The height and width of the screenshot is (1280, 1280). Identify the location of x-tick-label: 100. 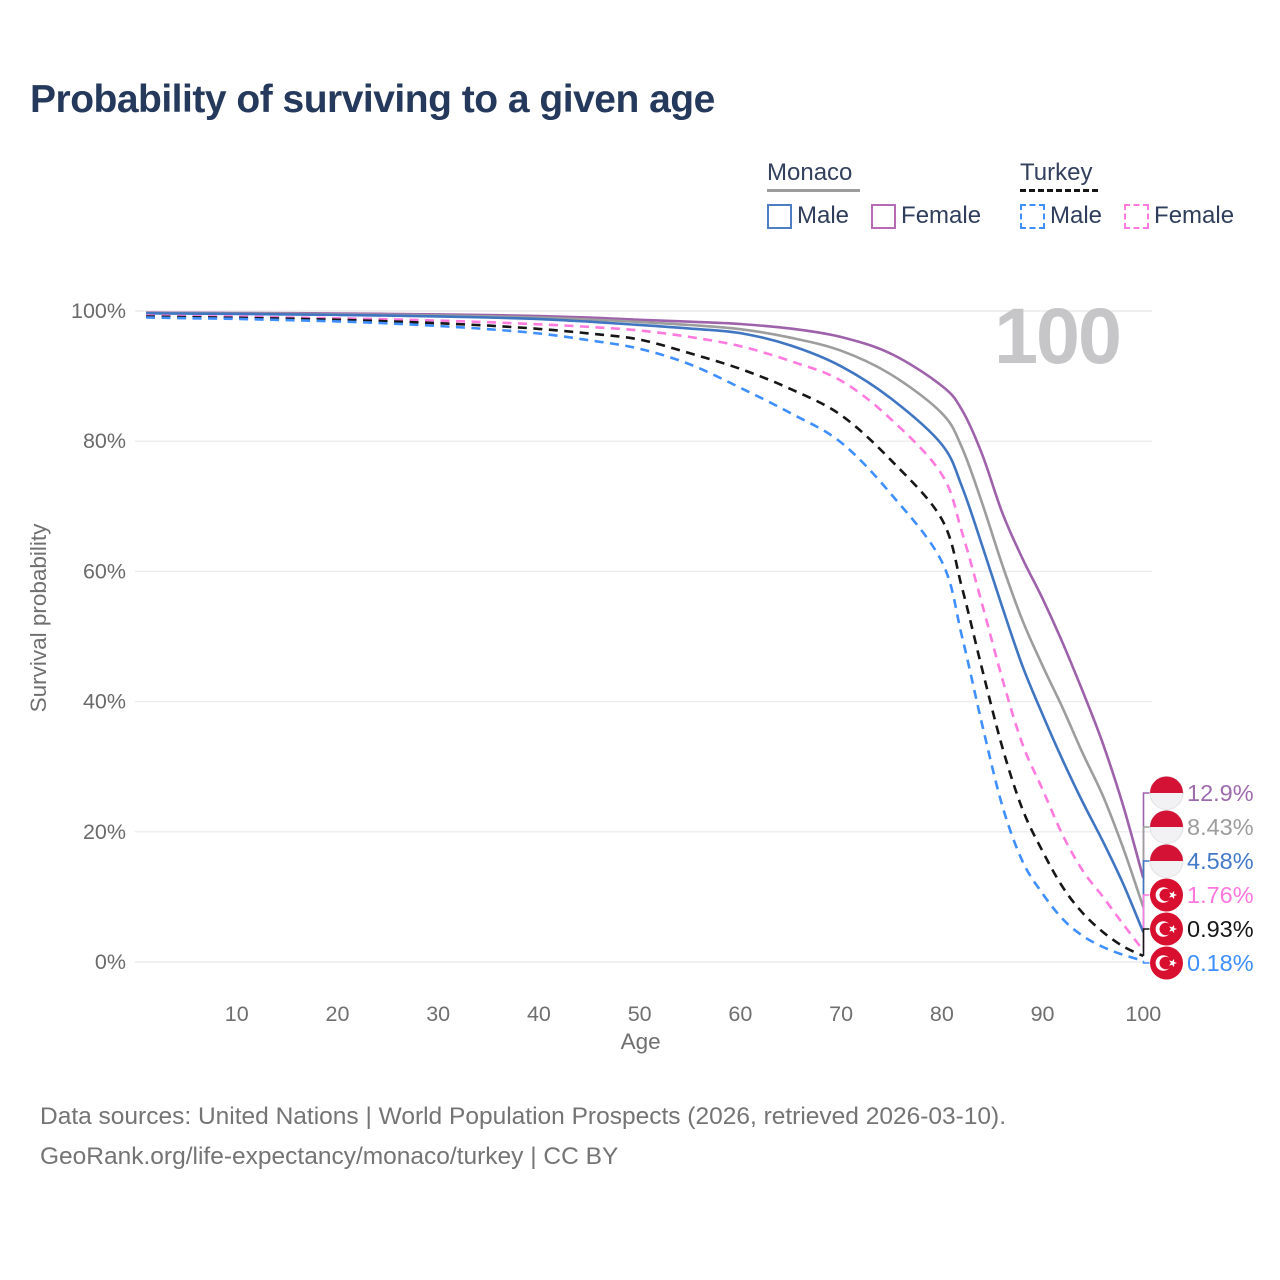
(1143, 1014).